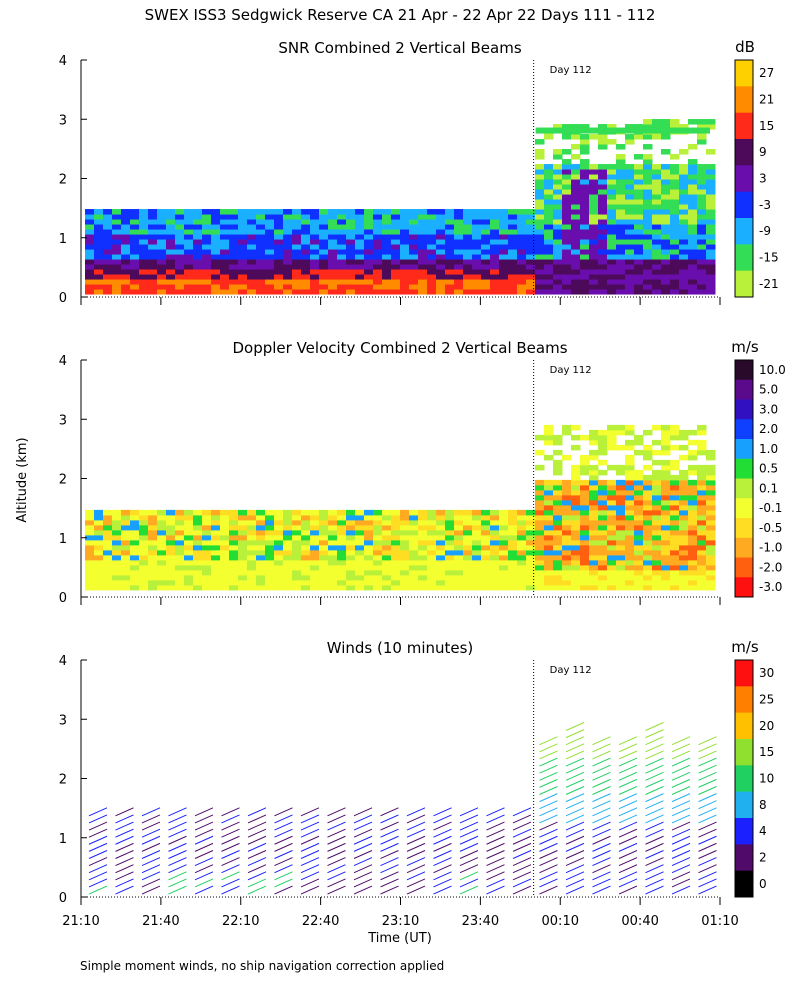 The width and height of the screenshot is (800, 1000). Describe the element at coordinates (768, 409) in the screenshot. I see `colorbar-label: 3.0` at that location.